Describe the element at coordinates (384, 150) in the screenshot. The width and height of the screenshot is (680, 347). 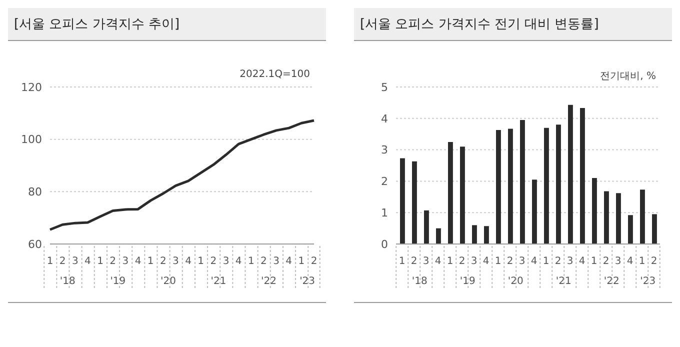
I see `y-tick-label: 3` at that location.